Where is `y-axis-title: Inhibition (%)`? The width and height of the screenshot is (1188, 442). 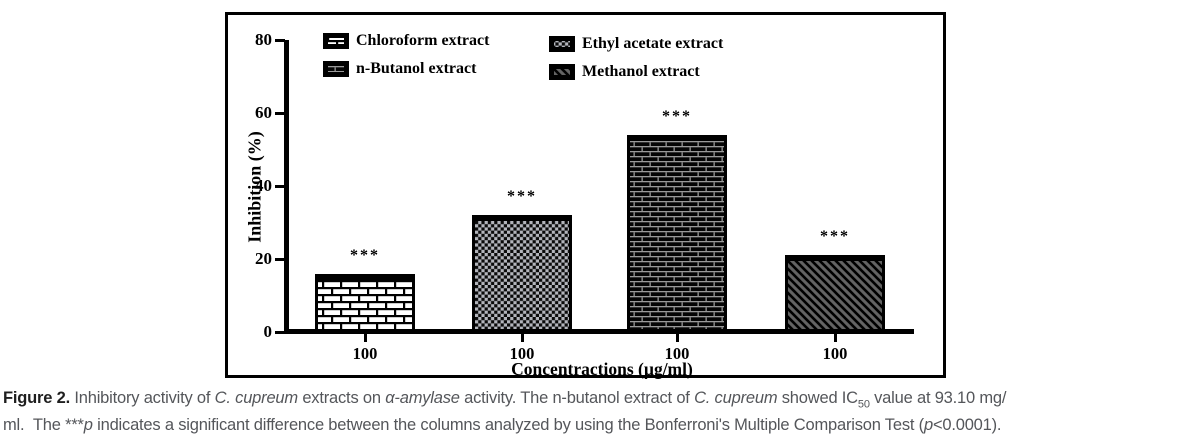 y-axis-title: Inhibition (%) is located at coordinates (254, 187).